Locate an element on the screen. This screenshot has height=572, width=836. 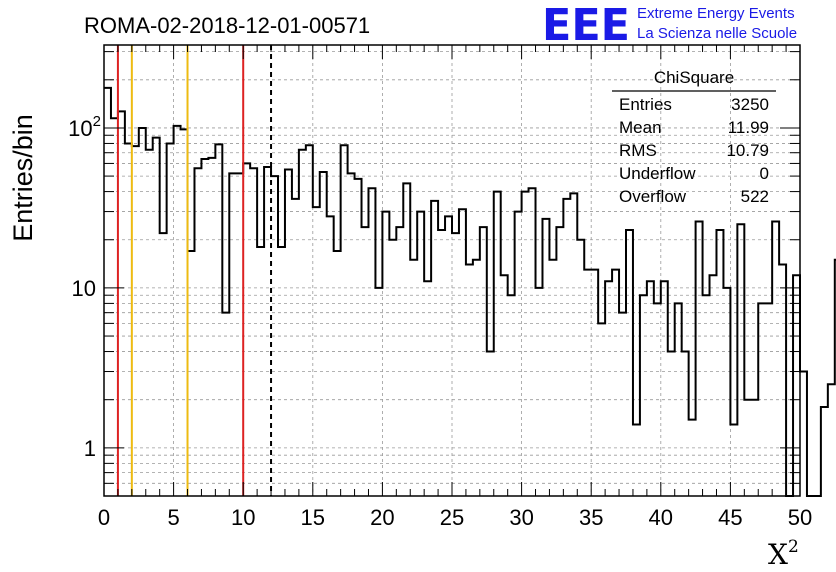
x-tick-label: 20 is located at coordinates (382, 517).